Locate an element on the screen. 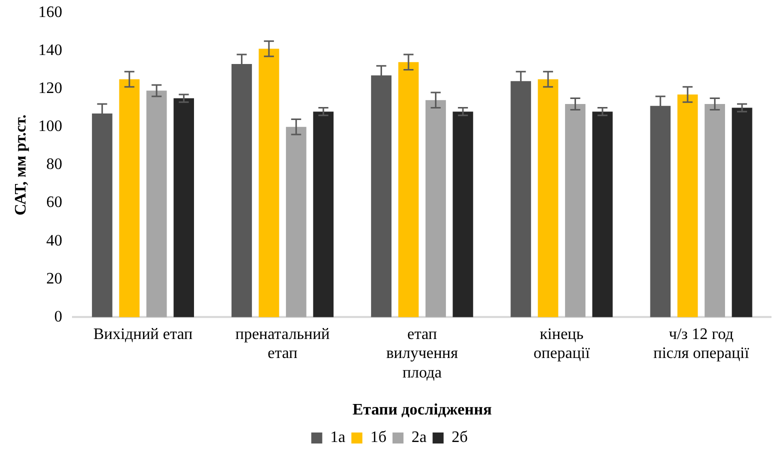 This screenshot has width=781, height=461. y-tick-label: 140 is located at coordinates (50, 50).